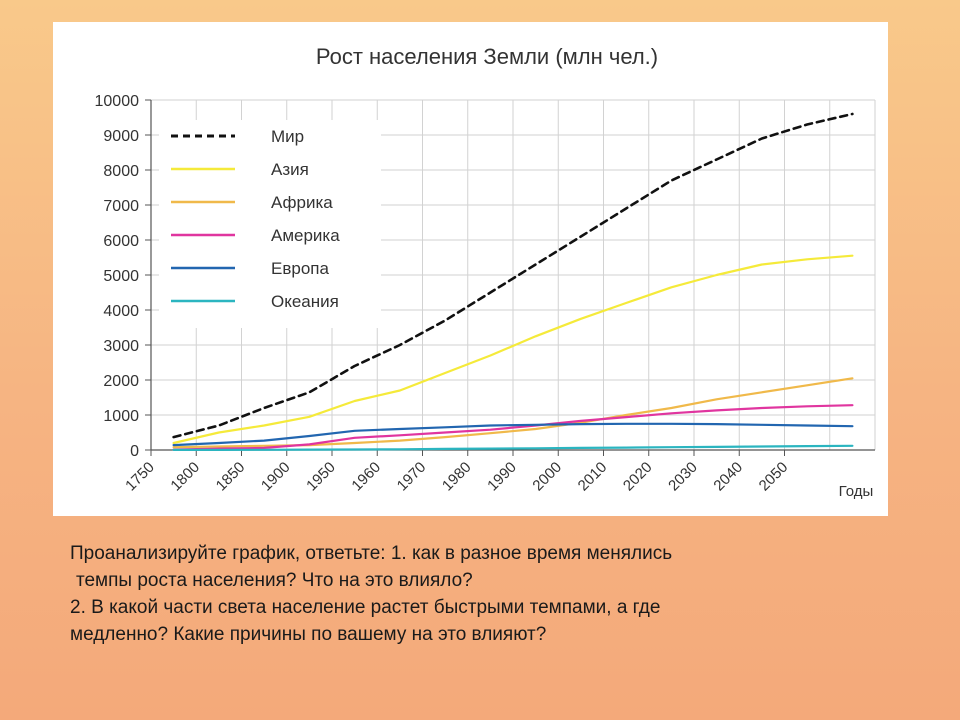  I want to click on legend-label: Европа, so click(300, 268).